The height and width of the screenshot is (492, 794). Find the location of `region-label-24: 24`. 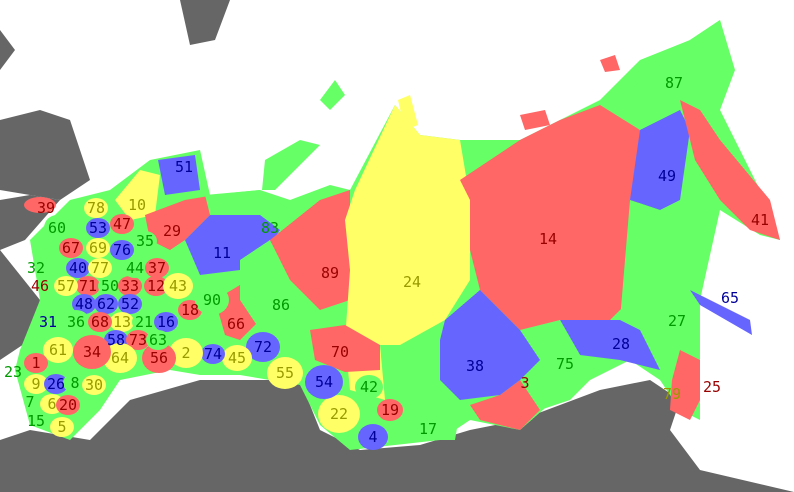

region-label-24: 24 is located at coordinates (412, 282).